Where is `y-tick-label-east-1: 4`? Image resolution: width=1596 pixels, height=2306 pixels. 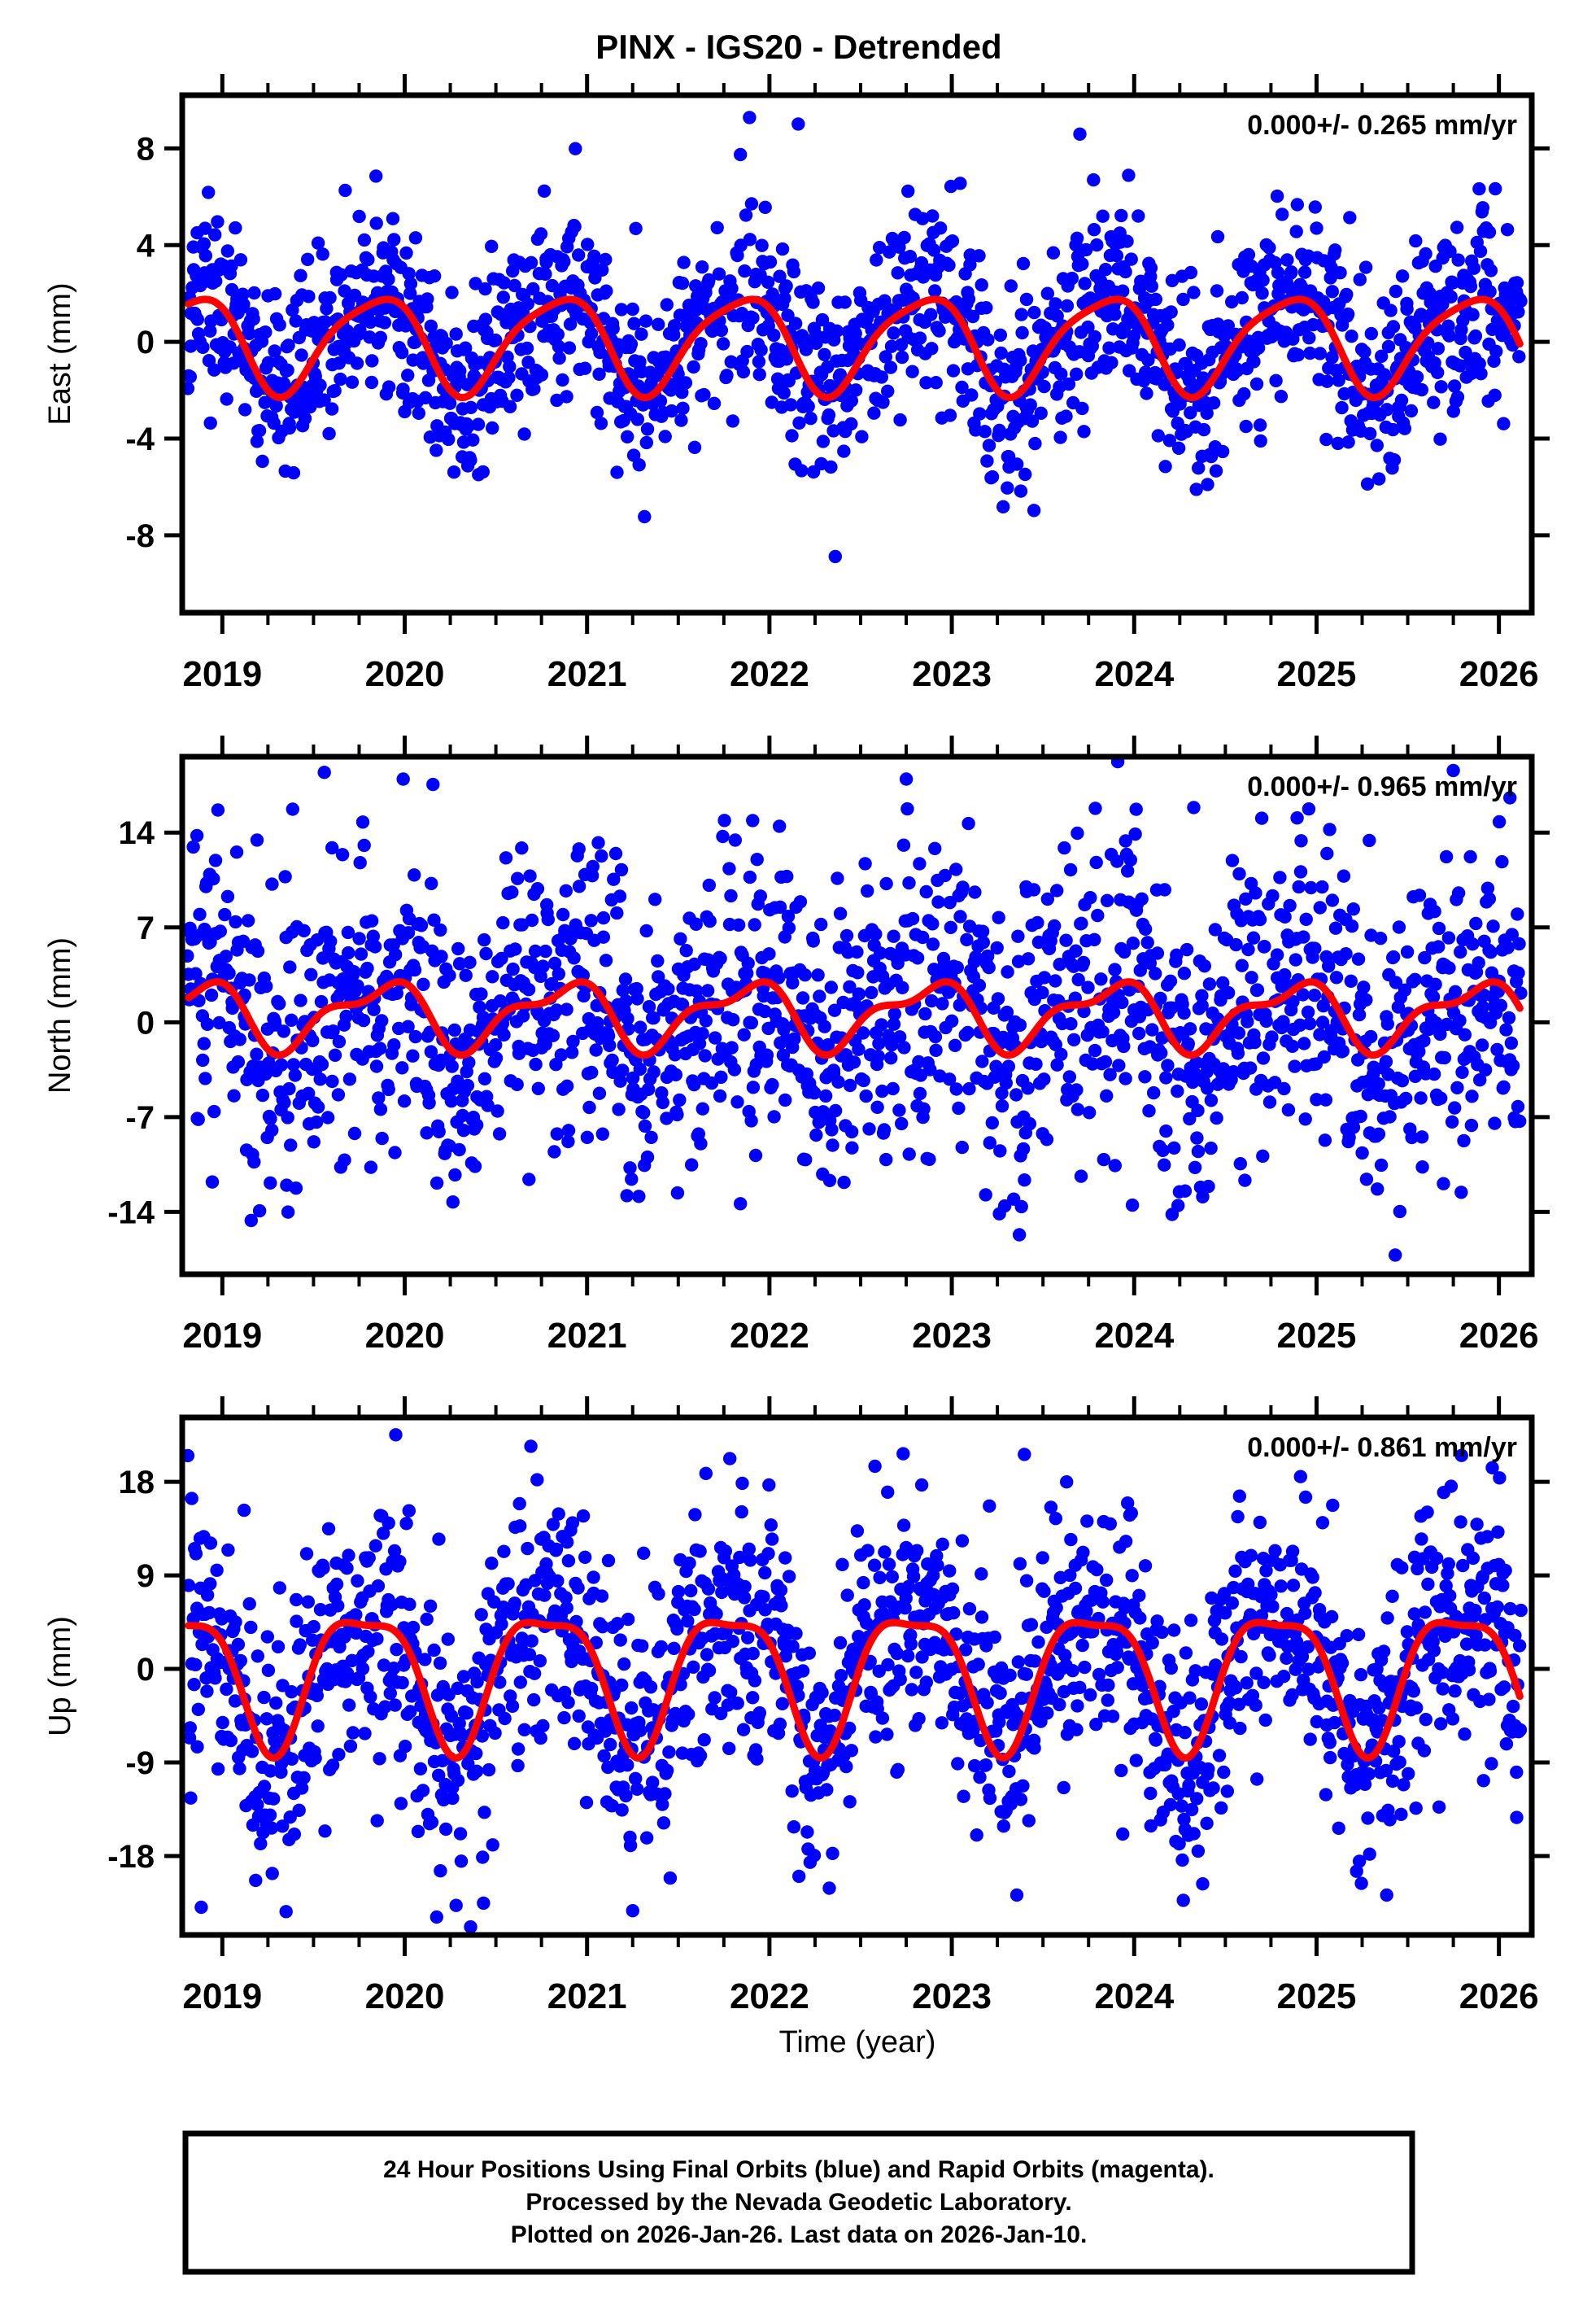 y-tick-label-east-1: 4 is located at coordinates (146, 246).